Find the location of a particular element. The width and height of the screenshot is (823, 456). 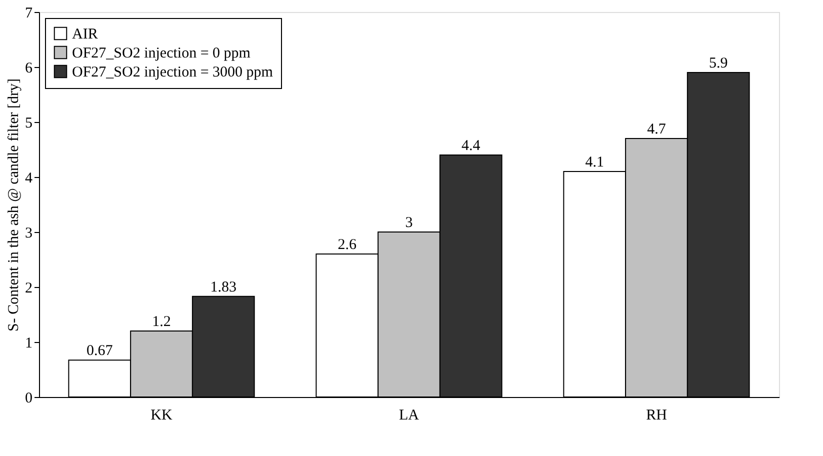

x-tick-label: RH is located at coordinates (657, 416).